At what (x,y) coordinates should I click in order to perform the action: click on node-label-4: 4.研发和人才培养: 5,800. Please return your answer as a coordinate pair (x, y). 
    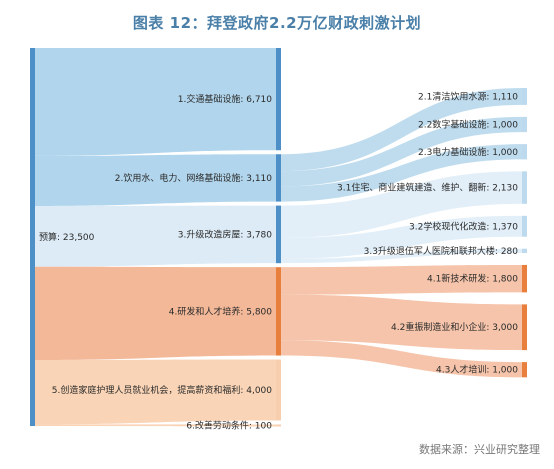
    Looking at the image, I should click on (221, 311).